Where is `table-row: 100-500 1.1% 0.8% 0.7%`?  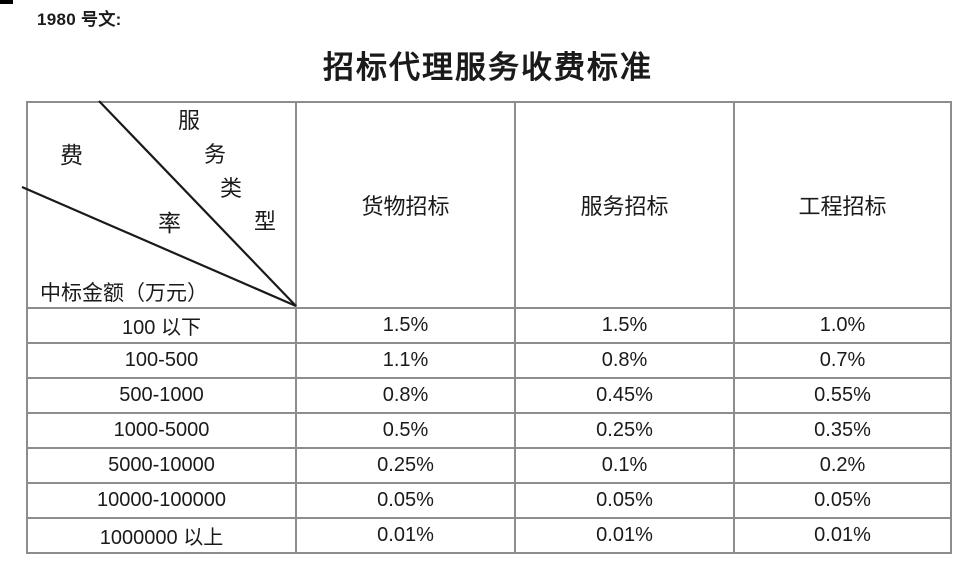
table-row: 100-500 1.1% 0.8% 0.7% is located at coordinates (489, 360).